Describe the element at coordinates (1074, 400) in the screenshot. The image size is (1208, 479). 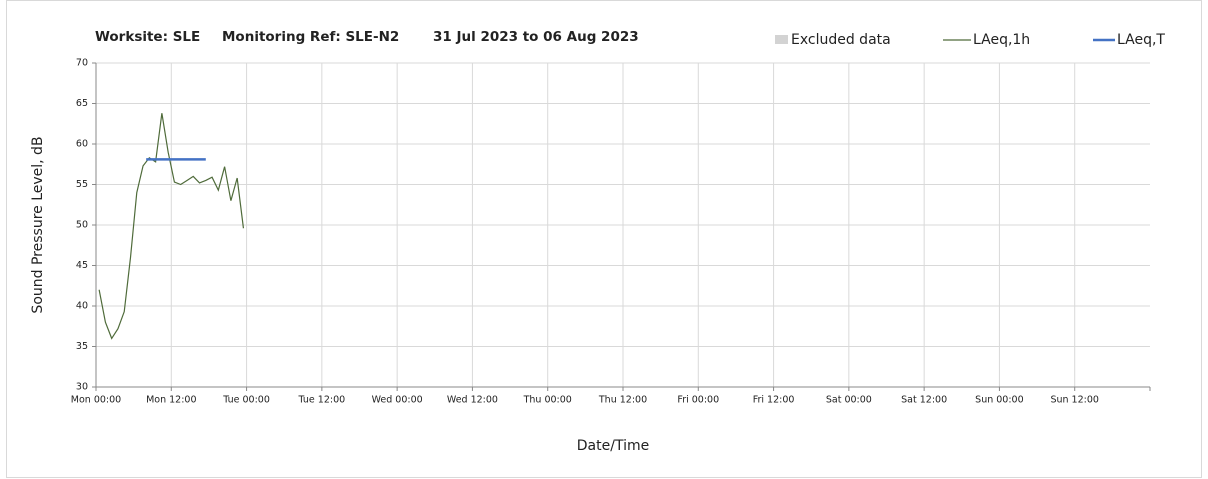
I see `x-tick-label: Sun 12:00` at that location.